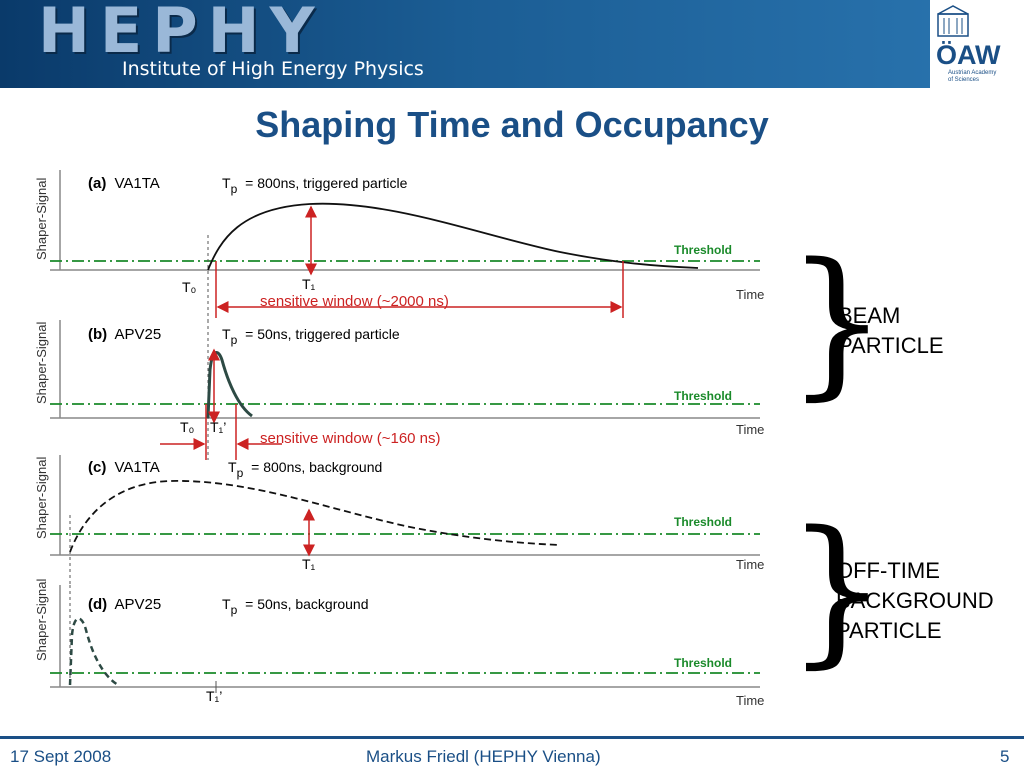 The width and height of the screenshot is (1024, 771). Describe the element at coordinates (306, 604) in the screenshot. I see `tp-value: = 50ns, background` at that location.